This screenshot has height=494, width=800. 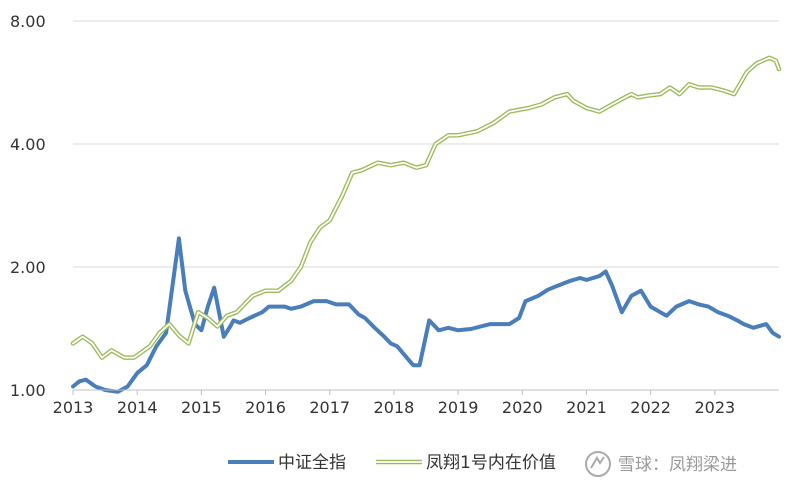 I want to click on legend-label-1: 凤翔1号内在价值, so click(x=491, y=463).